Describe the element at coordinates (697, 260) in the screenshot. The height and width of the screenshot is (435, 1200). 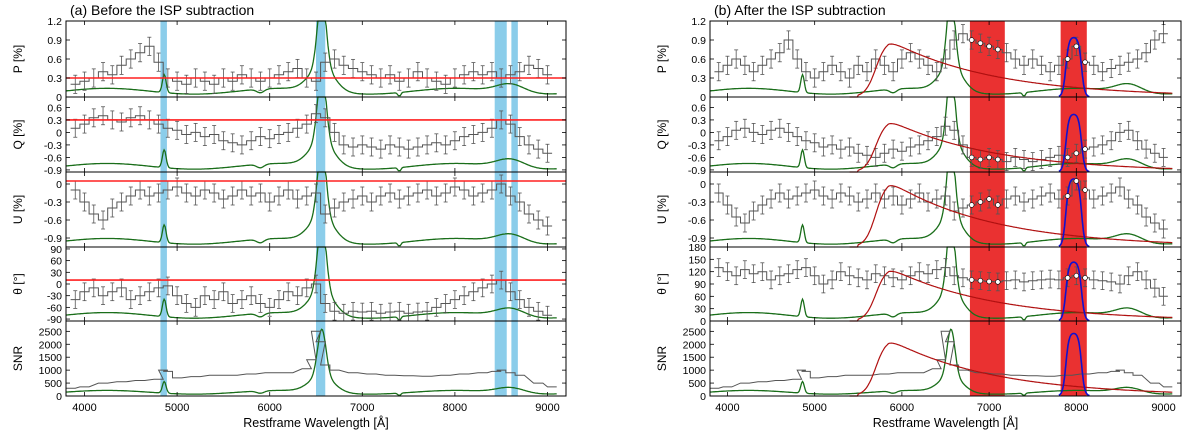
I see `y-tick-label: 150` at that location.